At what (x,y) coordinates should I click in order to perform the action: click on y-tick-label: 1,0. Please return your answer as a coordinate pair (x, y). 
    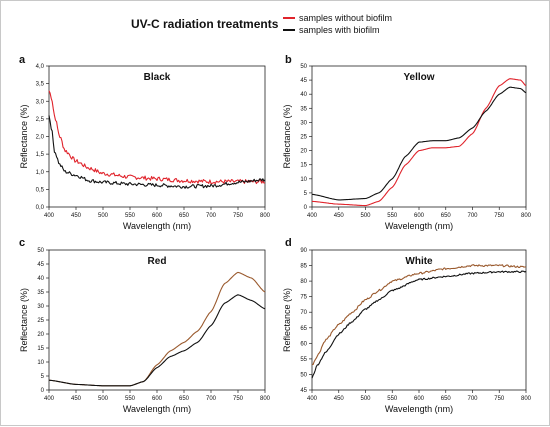
    Looking at the image, I should click on (40, 173).